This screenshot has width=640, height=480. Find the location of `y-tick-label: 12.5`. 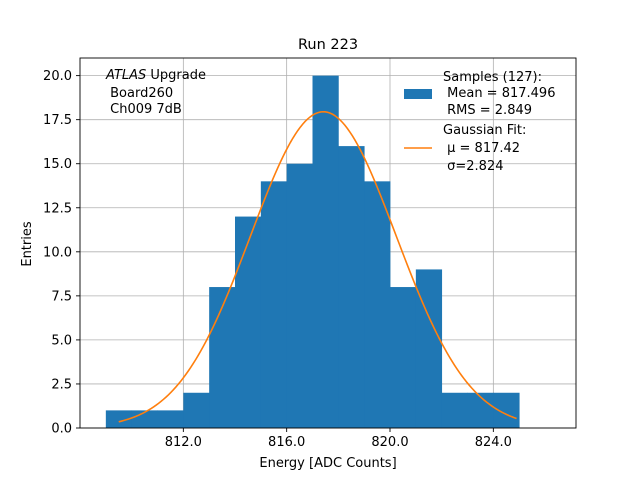

y-tick-label: 12.5 is located at coordinates (57, 208).